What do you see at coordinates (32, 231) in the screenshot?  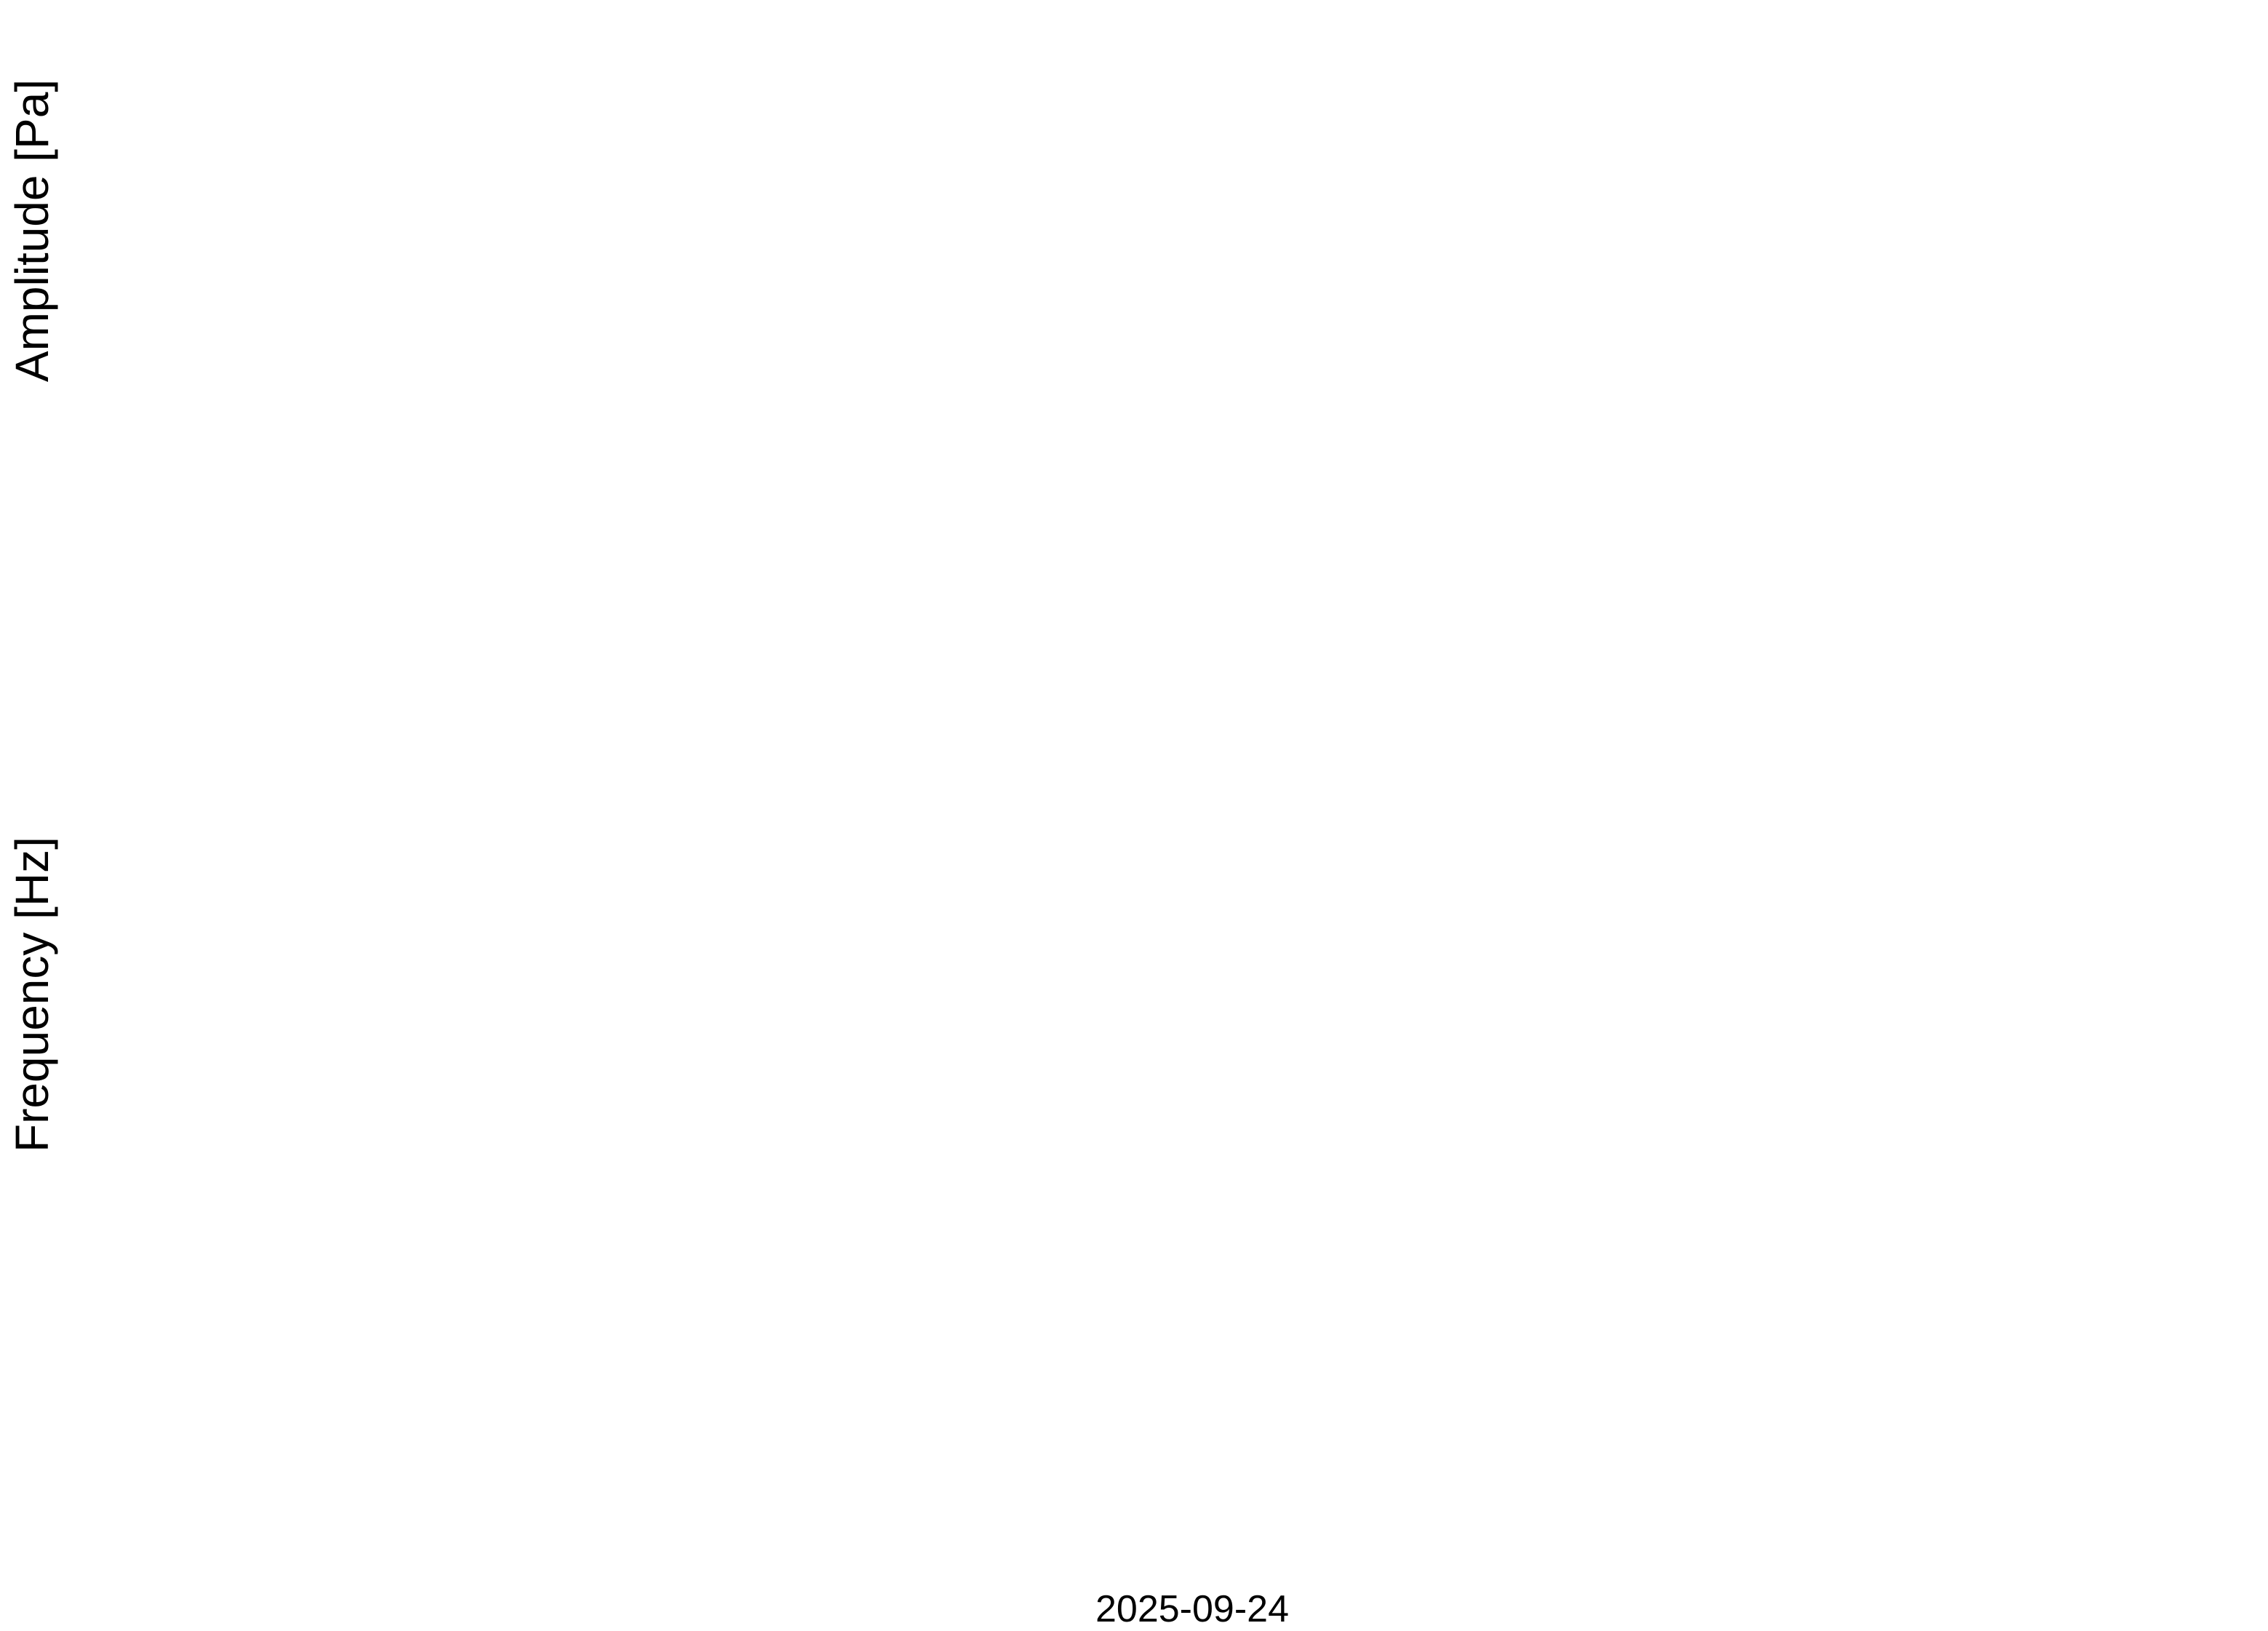 I see `amplitude-axis-title: Amplitude [Pa]` at bounding box center [32, 231].